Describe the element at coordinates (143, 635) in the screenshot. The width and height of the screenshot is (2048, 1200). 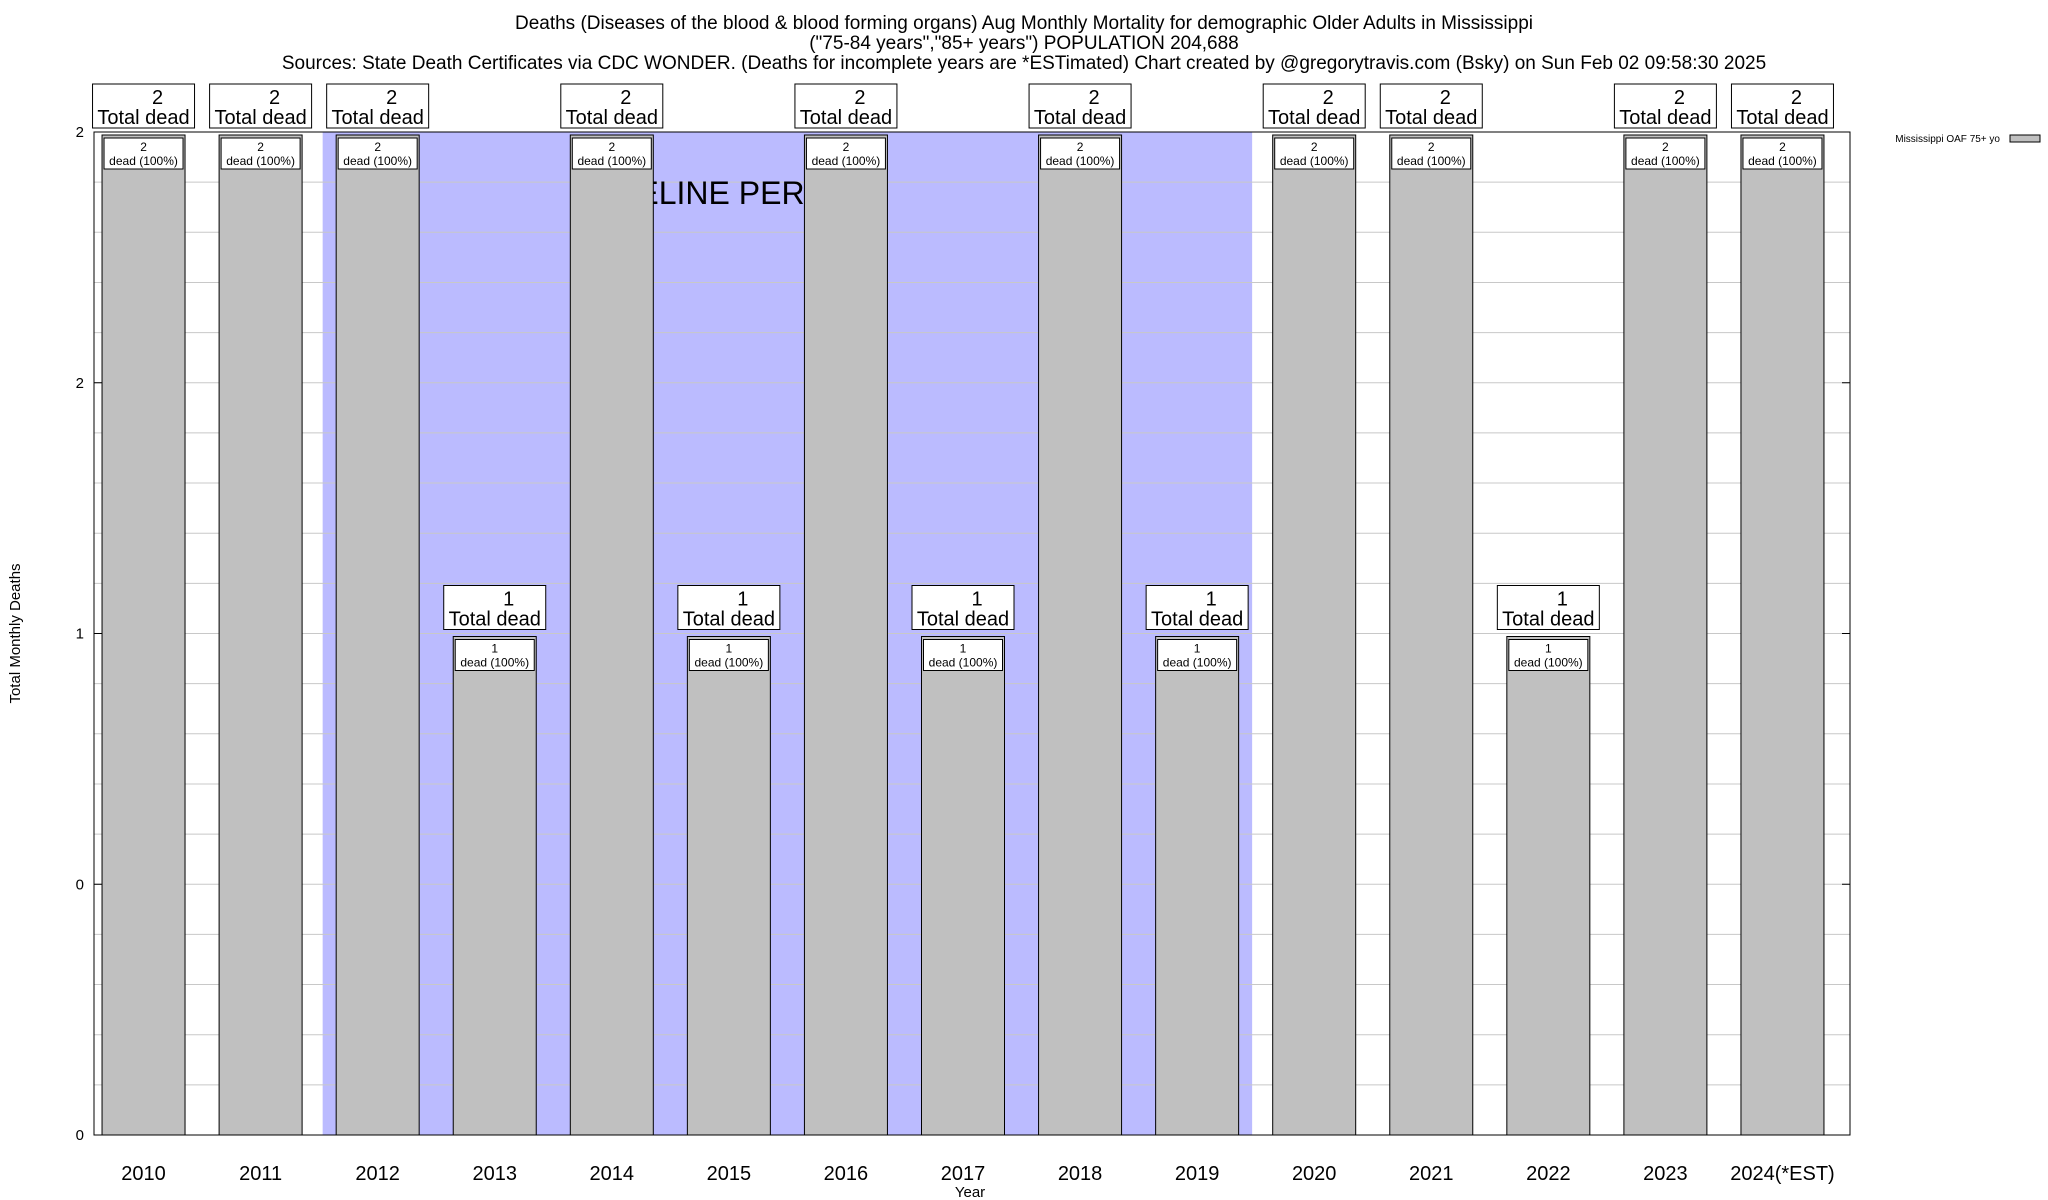
I see `bar-2010` at that location.